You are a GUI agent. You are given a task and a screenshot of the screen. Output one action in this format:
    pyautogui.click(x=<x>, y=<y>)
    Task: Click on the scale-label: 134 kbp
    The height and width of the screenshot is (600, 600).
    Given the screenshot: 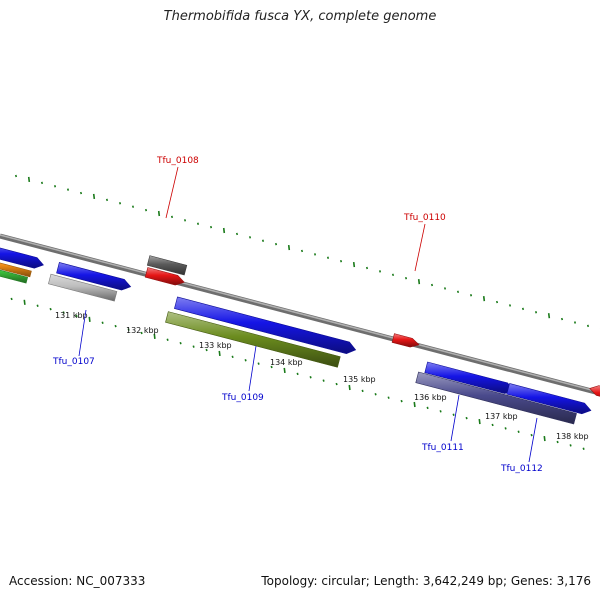 What is the action you would take?
    pyautogui.click(x=286, y=362)
    